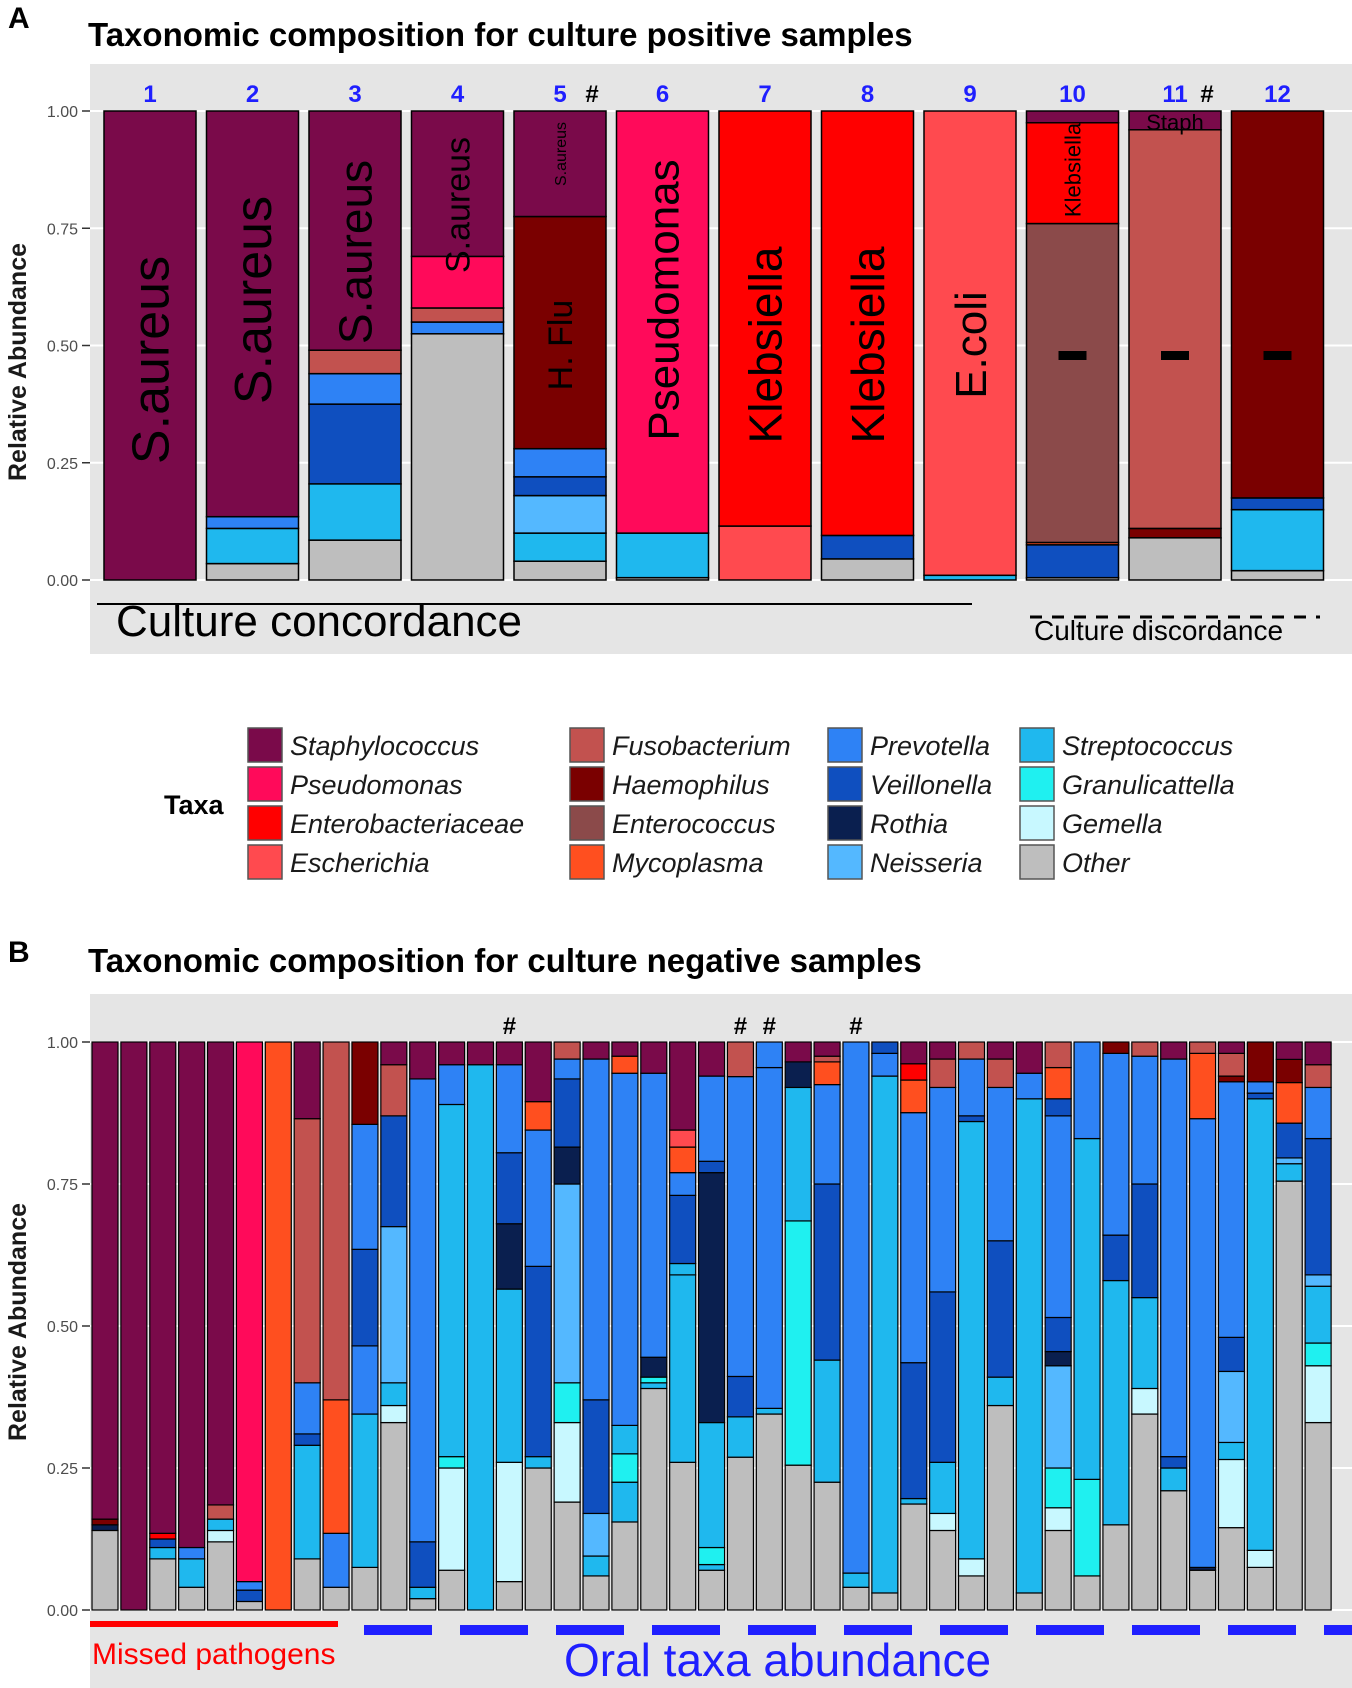 The image size is (1352, 1688). What do you see at coordinates (62, 229) in the screenshot?
I see `y-tick-label: 0.75` at bounding box center [62, 229].